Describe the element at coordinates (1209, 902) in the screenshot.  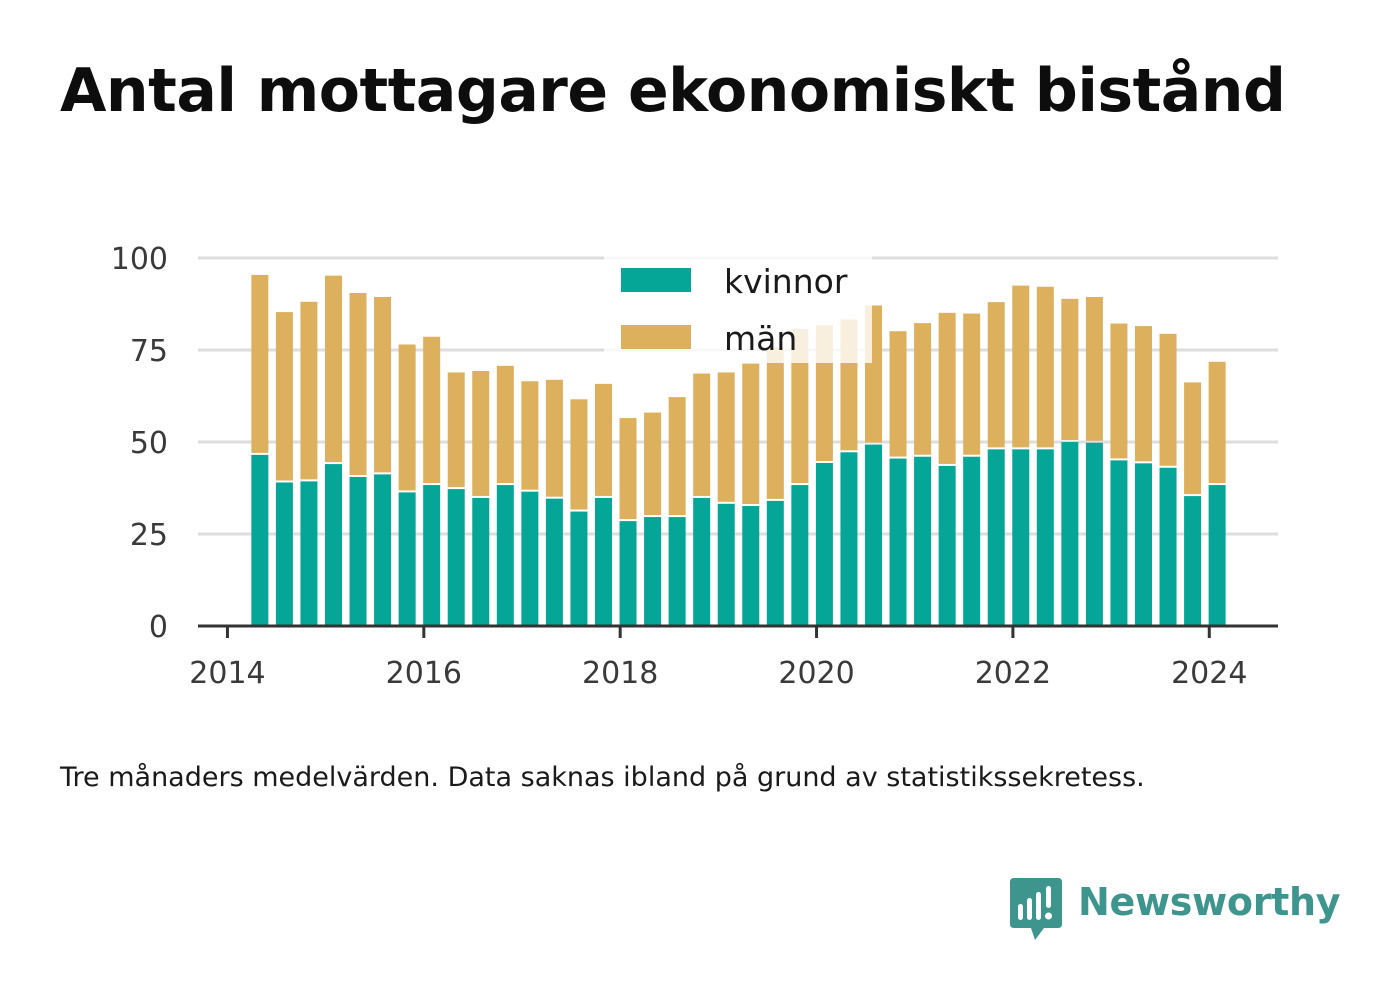
I see `brand-name: Newsworthy` at that location.